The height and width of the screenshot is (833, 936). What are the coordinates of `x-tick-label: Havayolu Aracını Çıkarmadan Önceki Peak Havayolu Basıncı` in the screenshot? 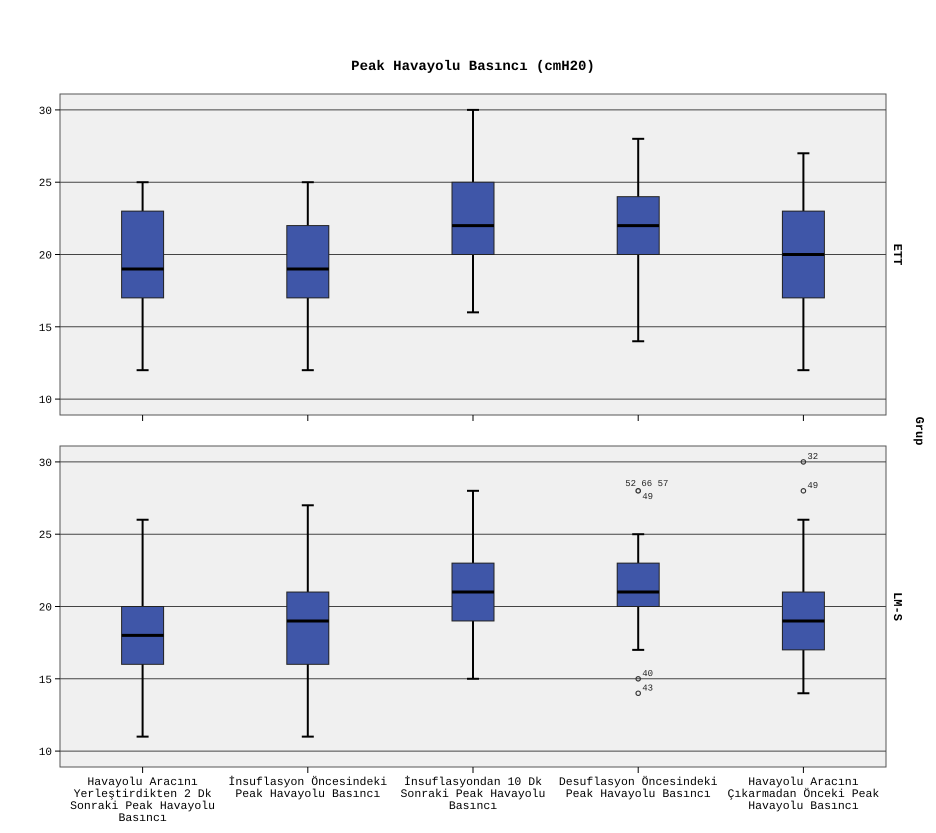 It's located at (803, 794).